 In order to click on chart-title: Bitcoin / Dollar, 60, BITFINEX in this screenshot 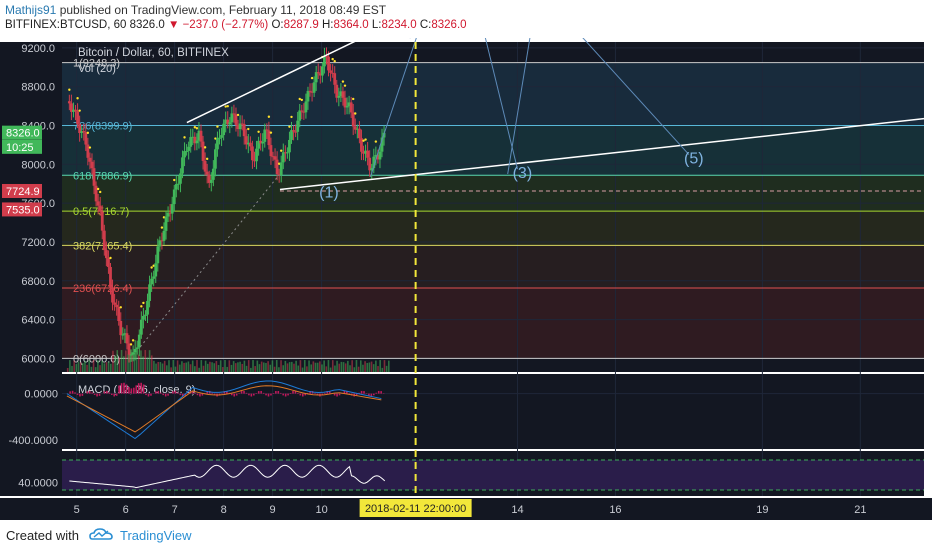, I will do `click(153, 53)`.